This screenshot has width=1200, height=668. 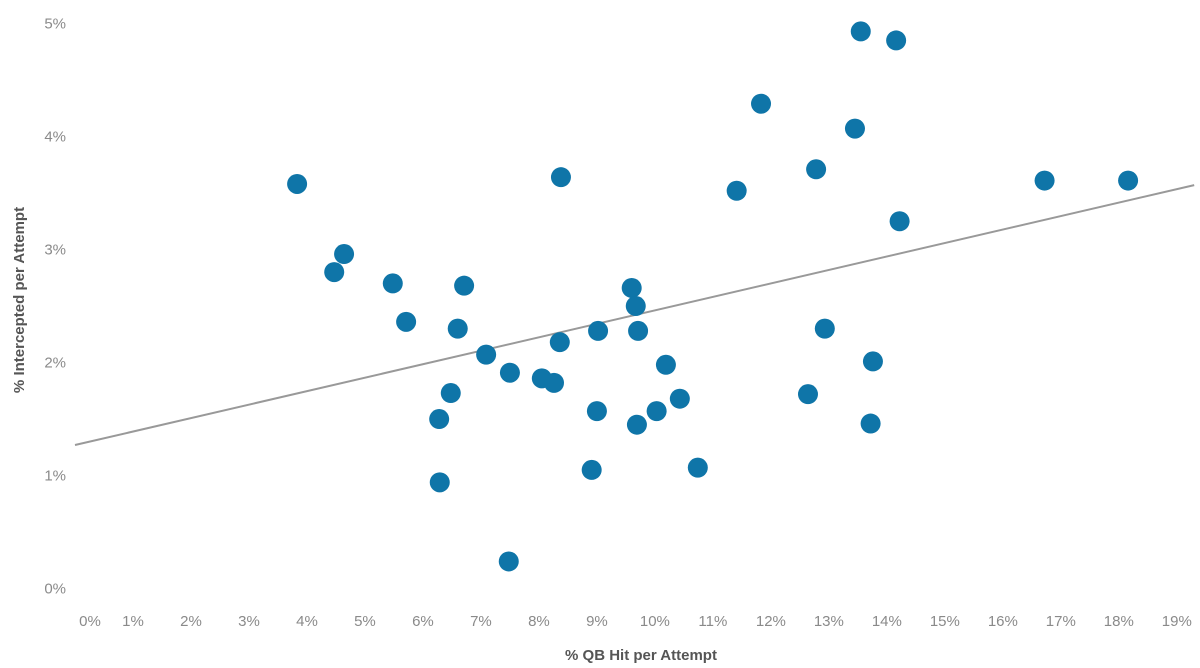 What do you see at coordinates (55, 137) in the screenshot?
I see `y-tick-label: 4%` at bounding box center [55, 137].